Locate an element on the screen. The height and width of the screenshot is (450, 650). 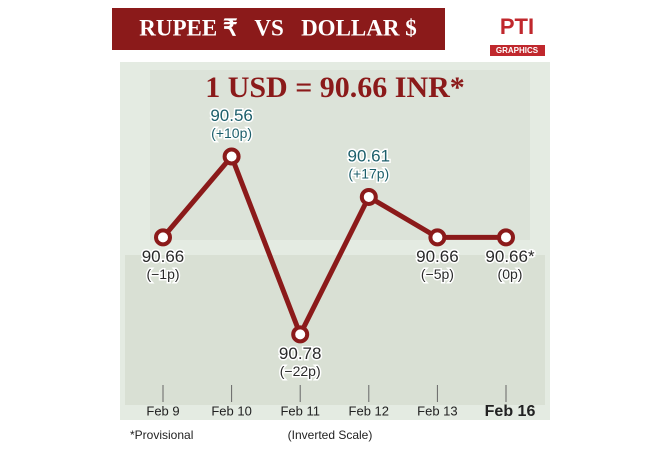
scale-note: (Inverted Scale) is located at coordinates (330, 435).